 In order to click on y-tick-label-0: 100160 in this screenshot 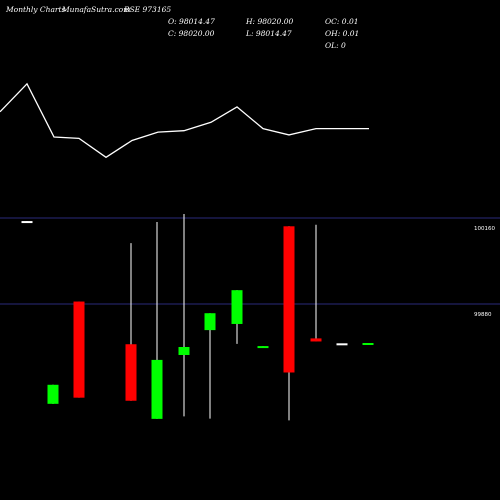, I will do `click(484, 229)`.